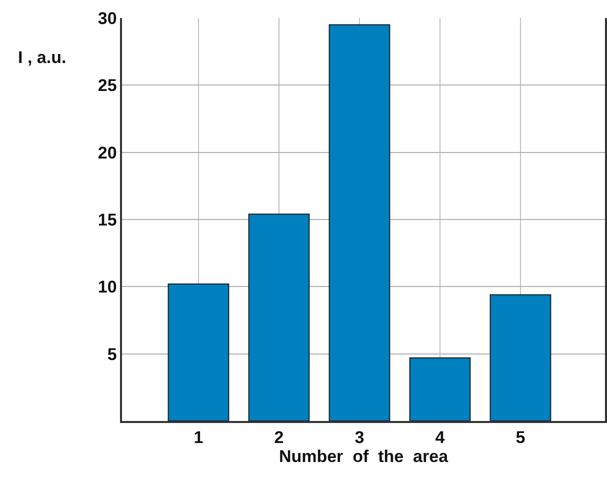 This screenshot has height=479, width=607. I want to click on x-tick-label: 3, so click(359, 438).